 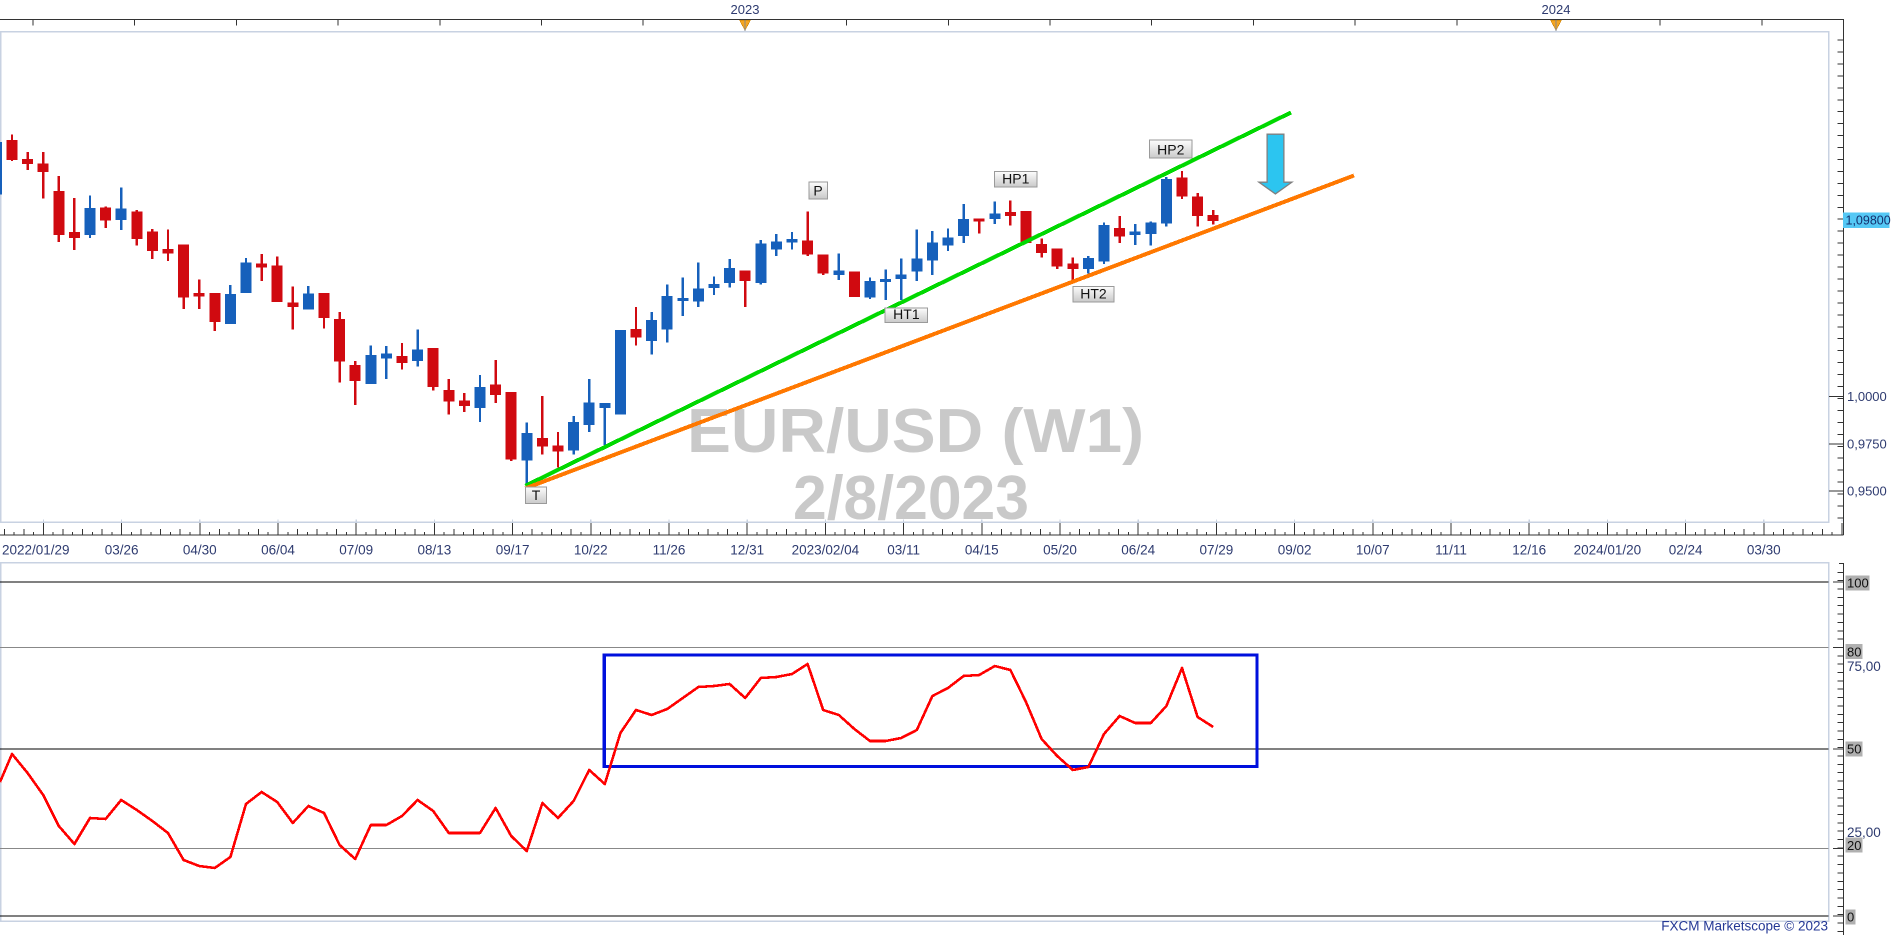 I want to click on svg-text: 2023, so click(x=745, y=9).